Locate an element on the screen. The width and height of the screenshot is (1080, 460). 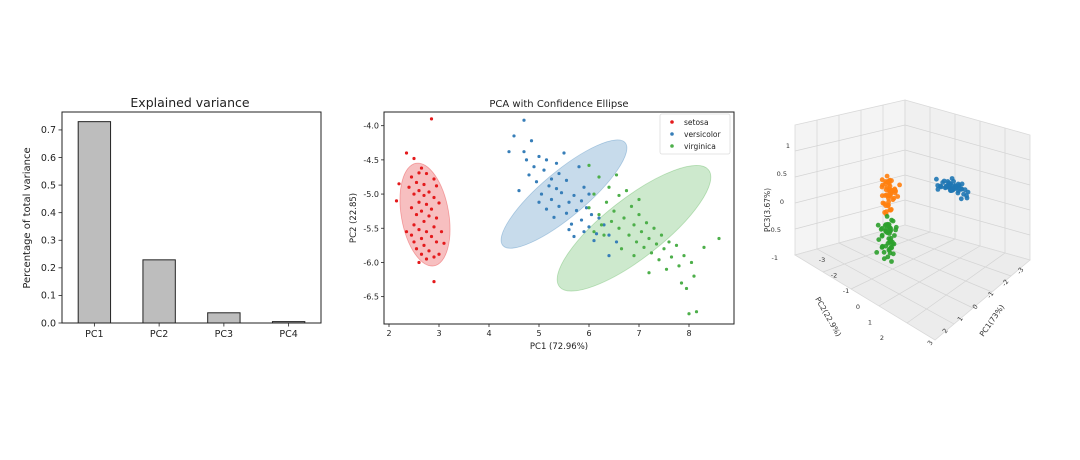
y-axis-label: PC2 (22.85) is located at coordinates (354, 218).